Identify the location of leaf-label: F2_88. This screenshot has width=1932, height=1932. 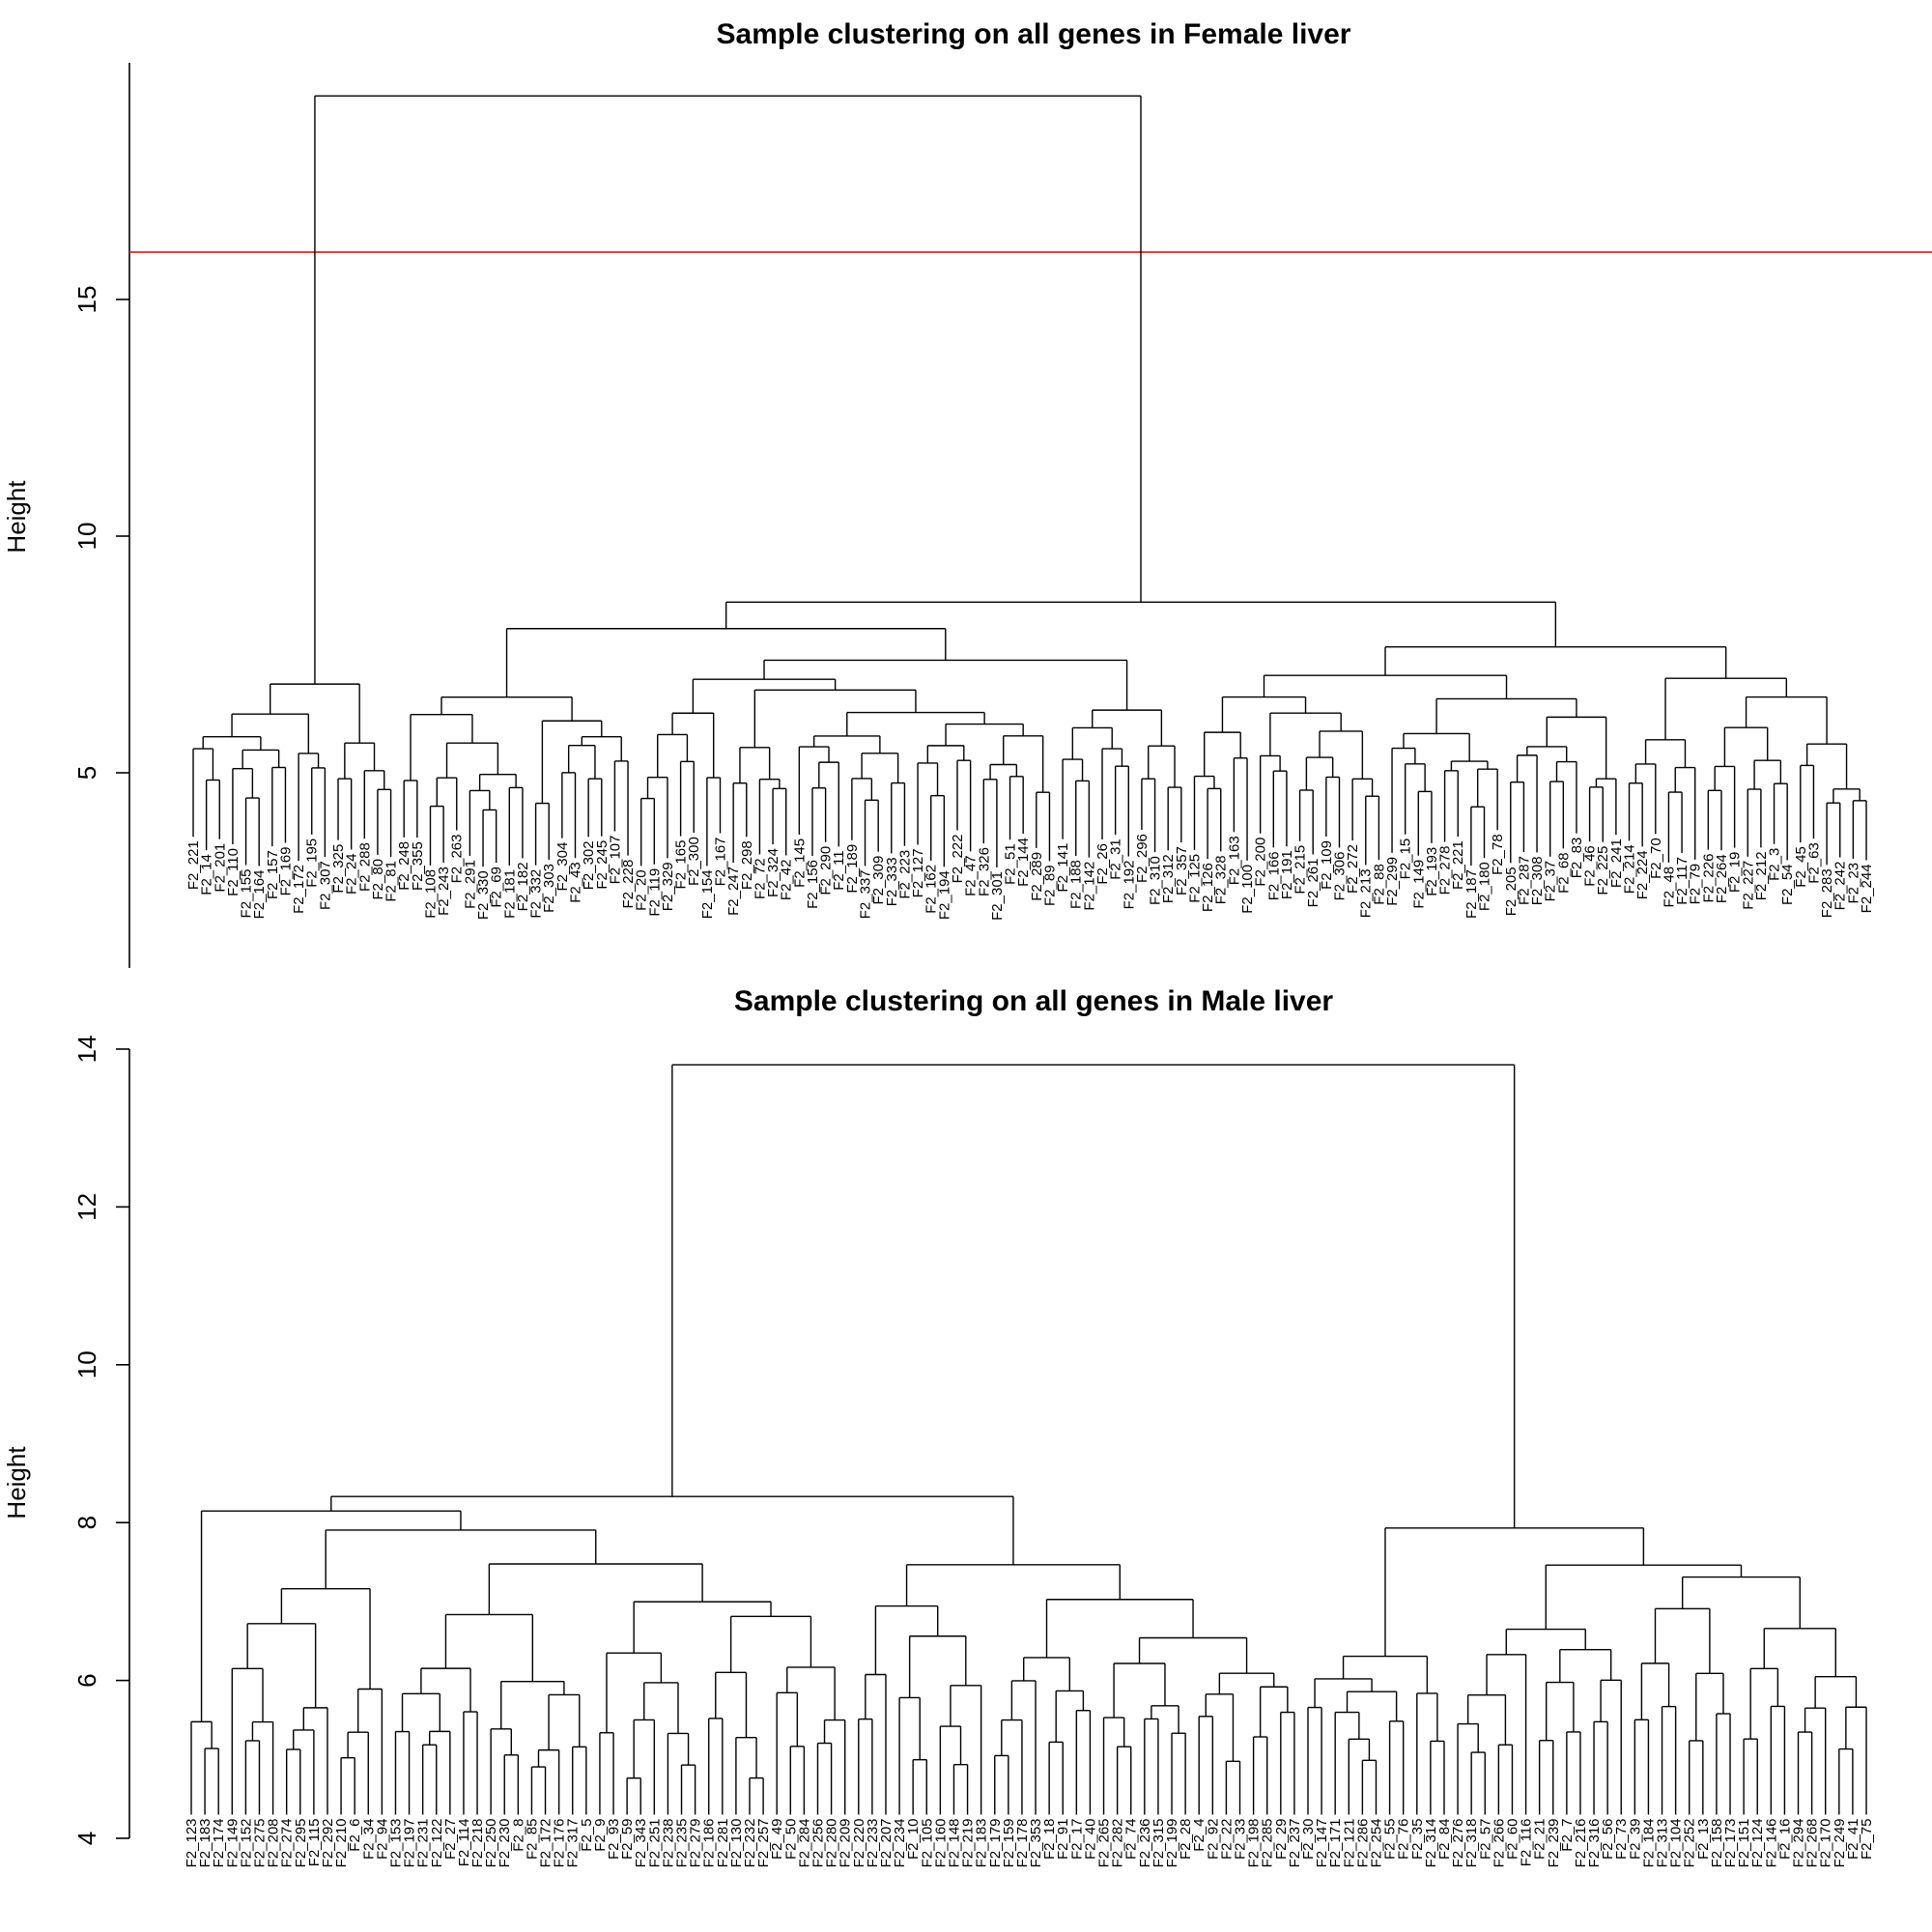
(1379, 884).